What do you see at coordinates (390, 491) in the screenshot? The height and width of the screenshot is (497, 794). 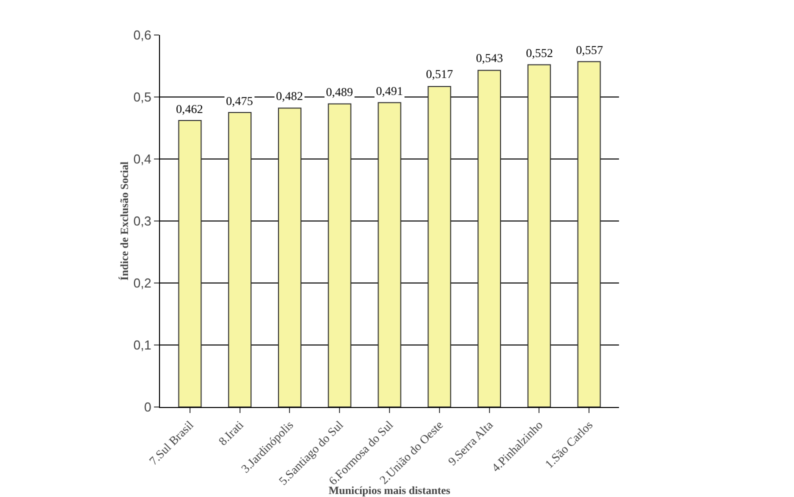 I see `x-axis-title: Municípios mais distantes` at bounding box center [390, 491].